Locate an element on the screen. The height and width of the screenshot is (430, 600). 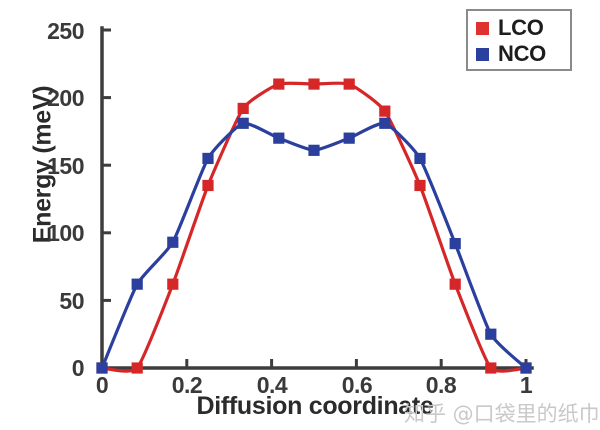
y-tick-label-0: 0 is located at coordinates (78, 368).